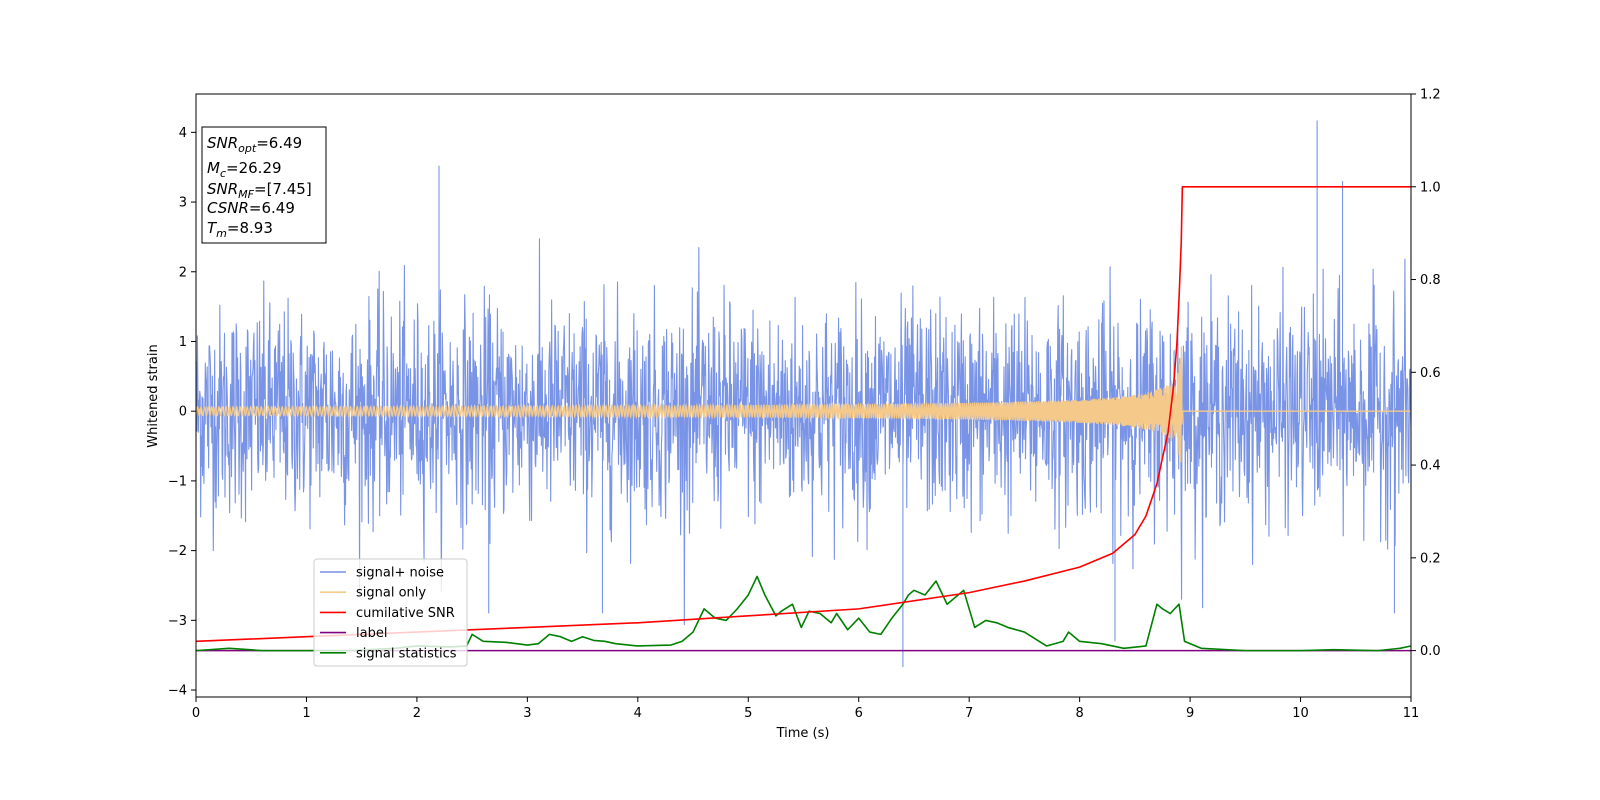 The height and width of the screenshot is (800, 1600). Describe the element at coordinates (196, 713) in the screenshot. I see `x-tick-label: 0` at that location.